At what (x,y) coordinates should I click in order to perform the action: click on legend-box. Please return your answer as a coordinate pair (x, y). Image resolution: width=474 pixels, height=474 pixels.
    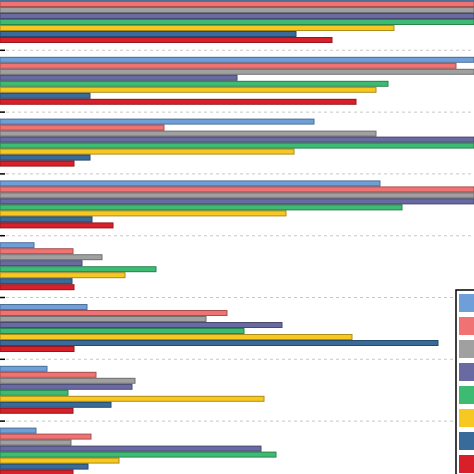
    Looking at the image, I should click on (464, 381).